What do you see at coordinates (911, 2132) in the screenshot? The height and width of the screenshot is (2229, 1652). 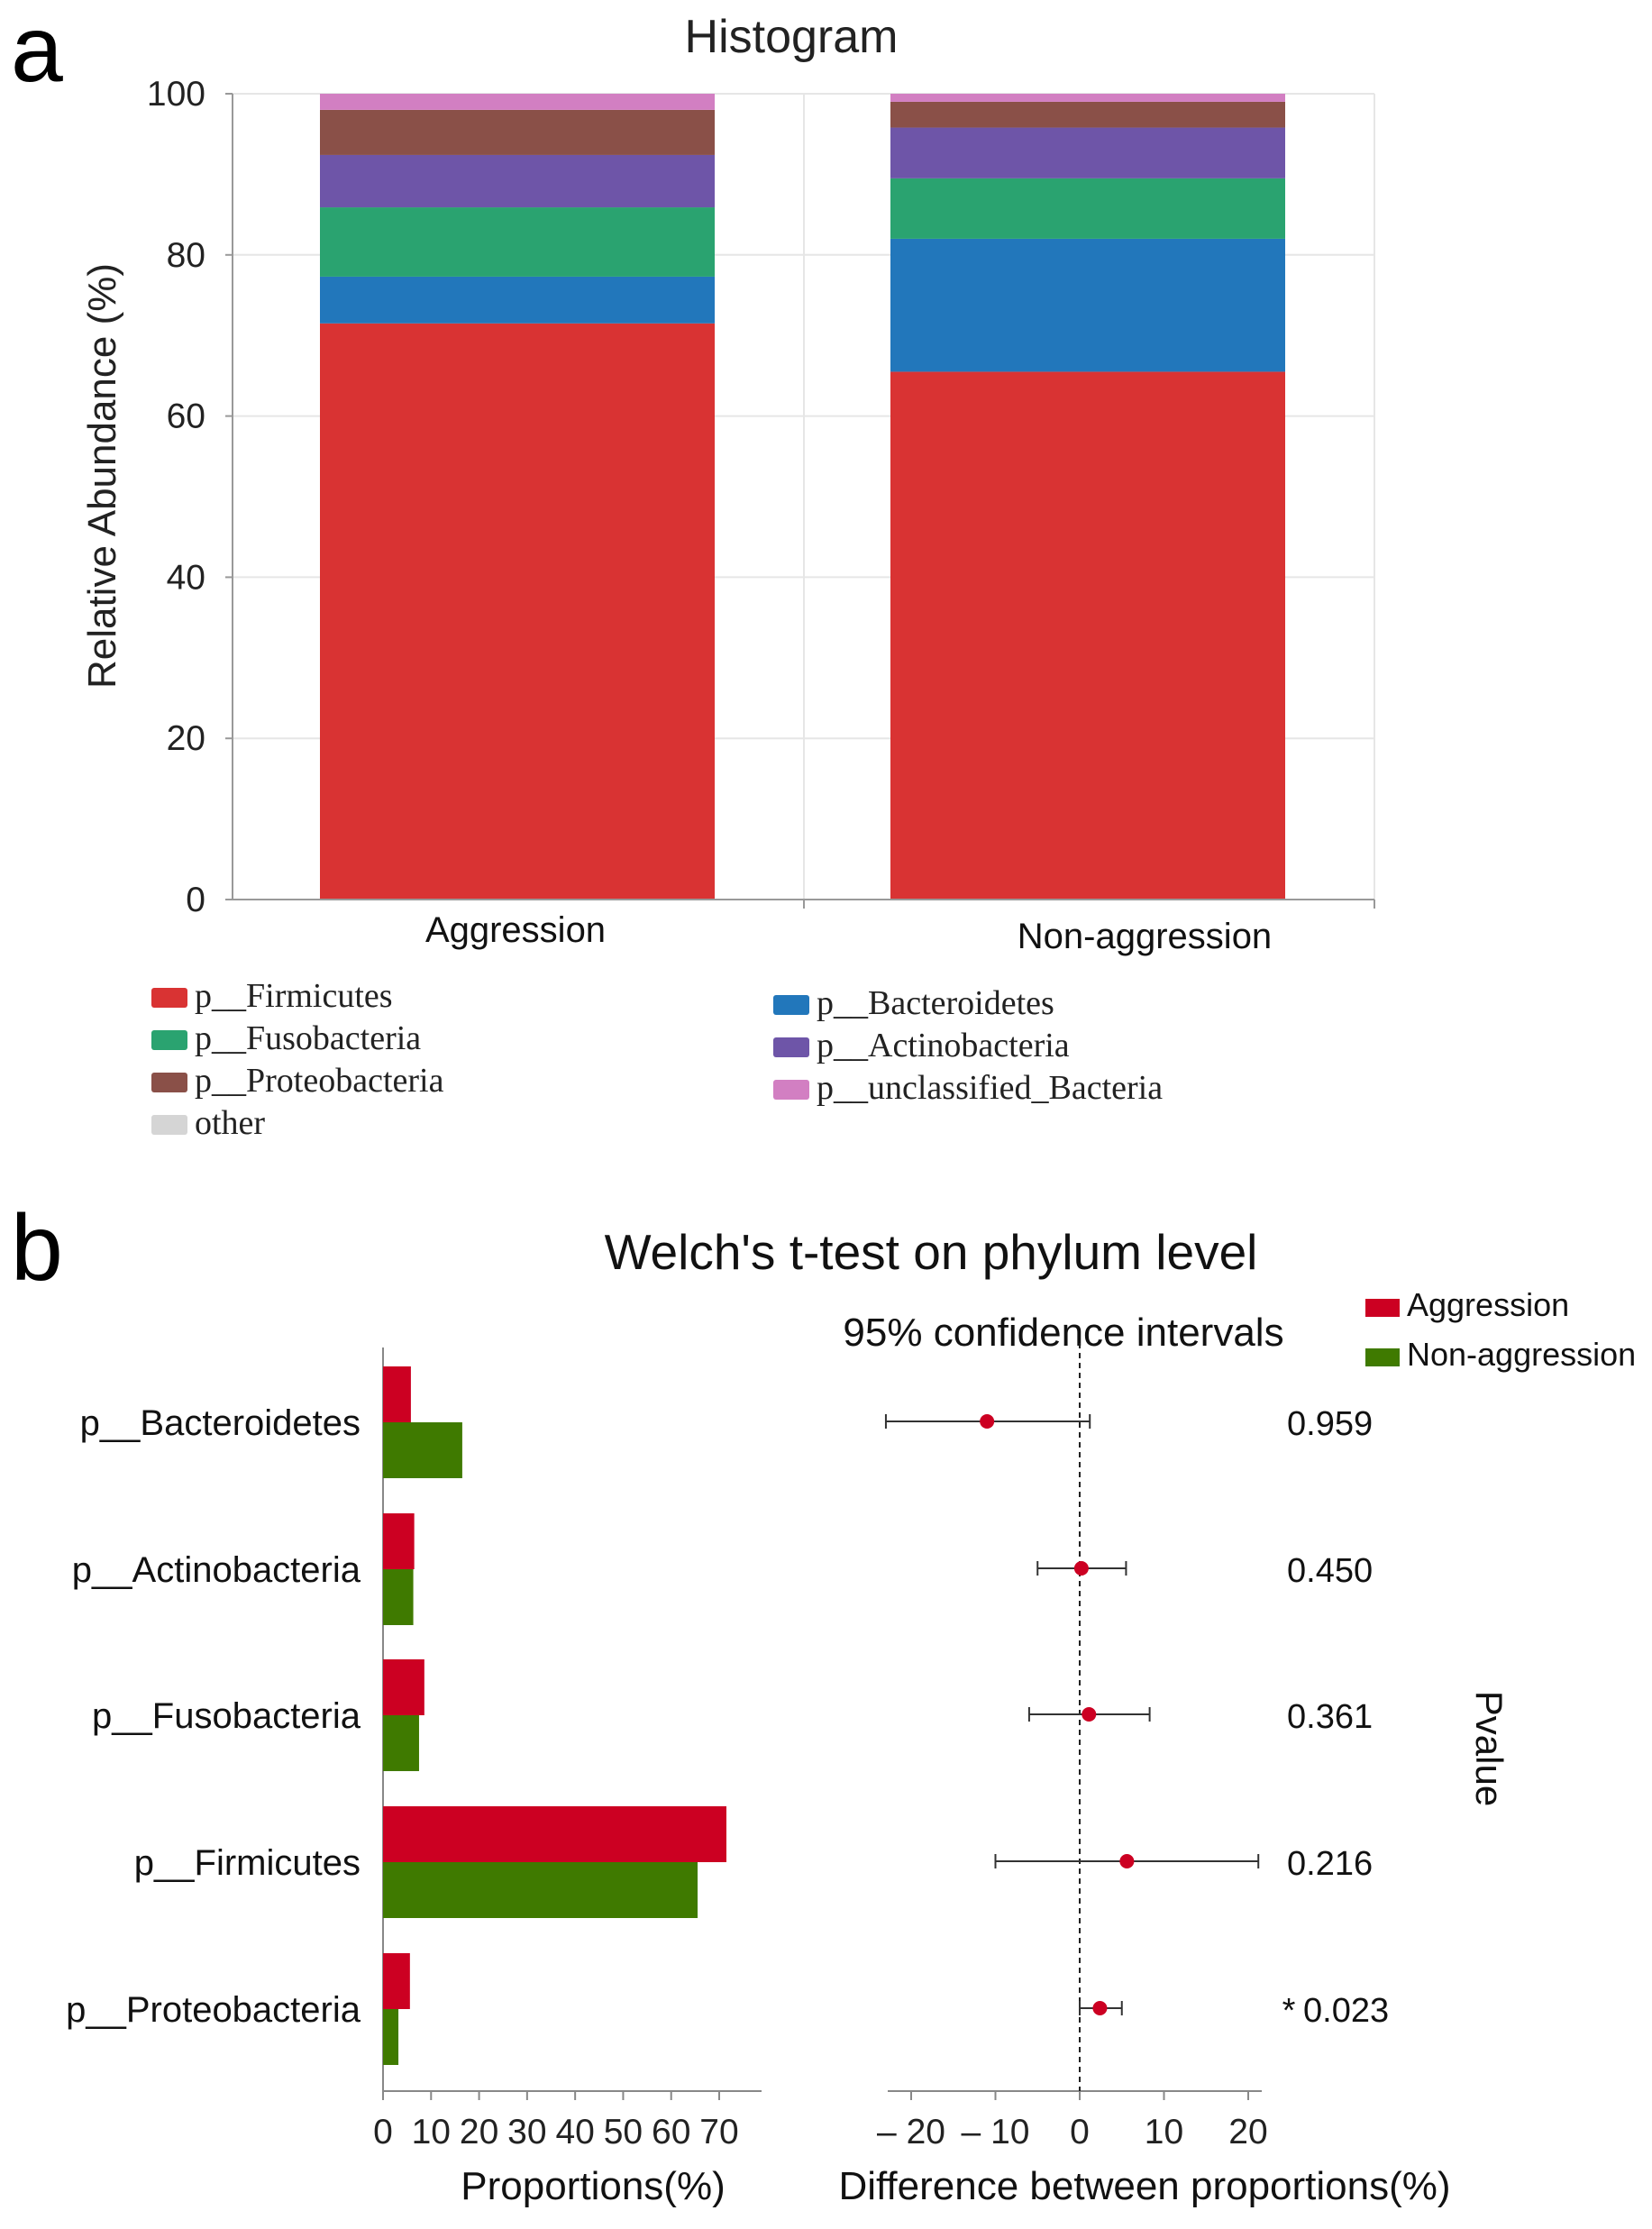 I see `difference-x-tick-label: – 20` at bounding box center [911, 2132].